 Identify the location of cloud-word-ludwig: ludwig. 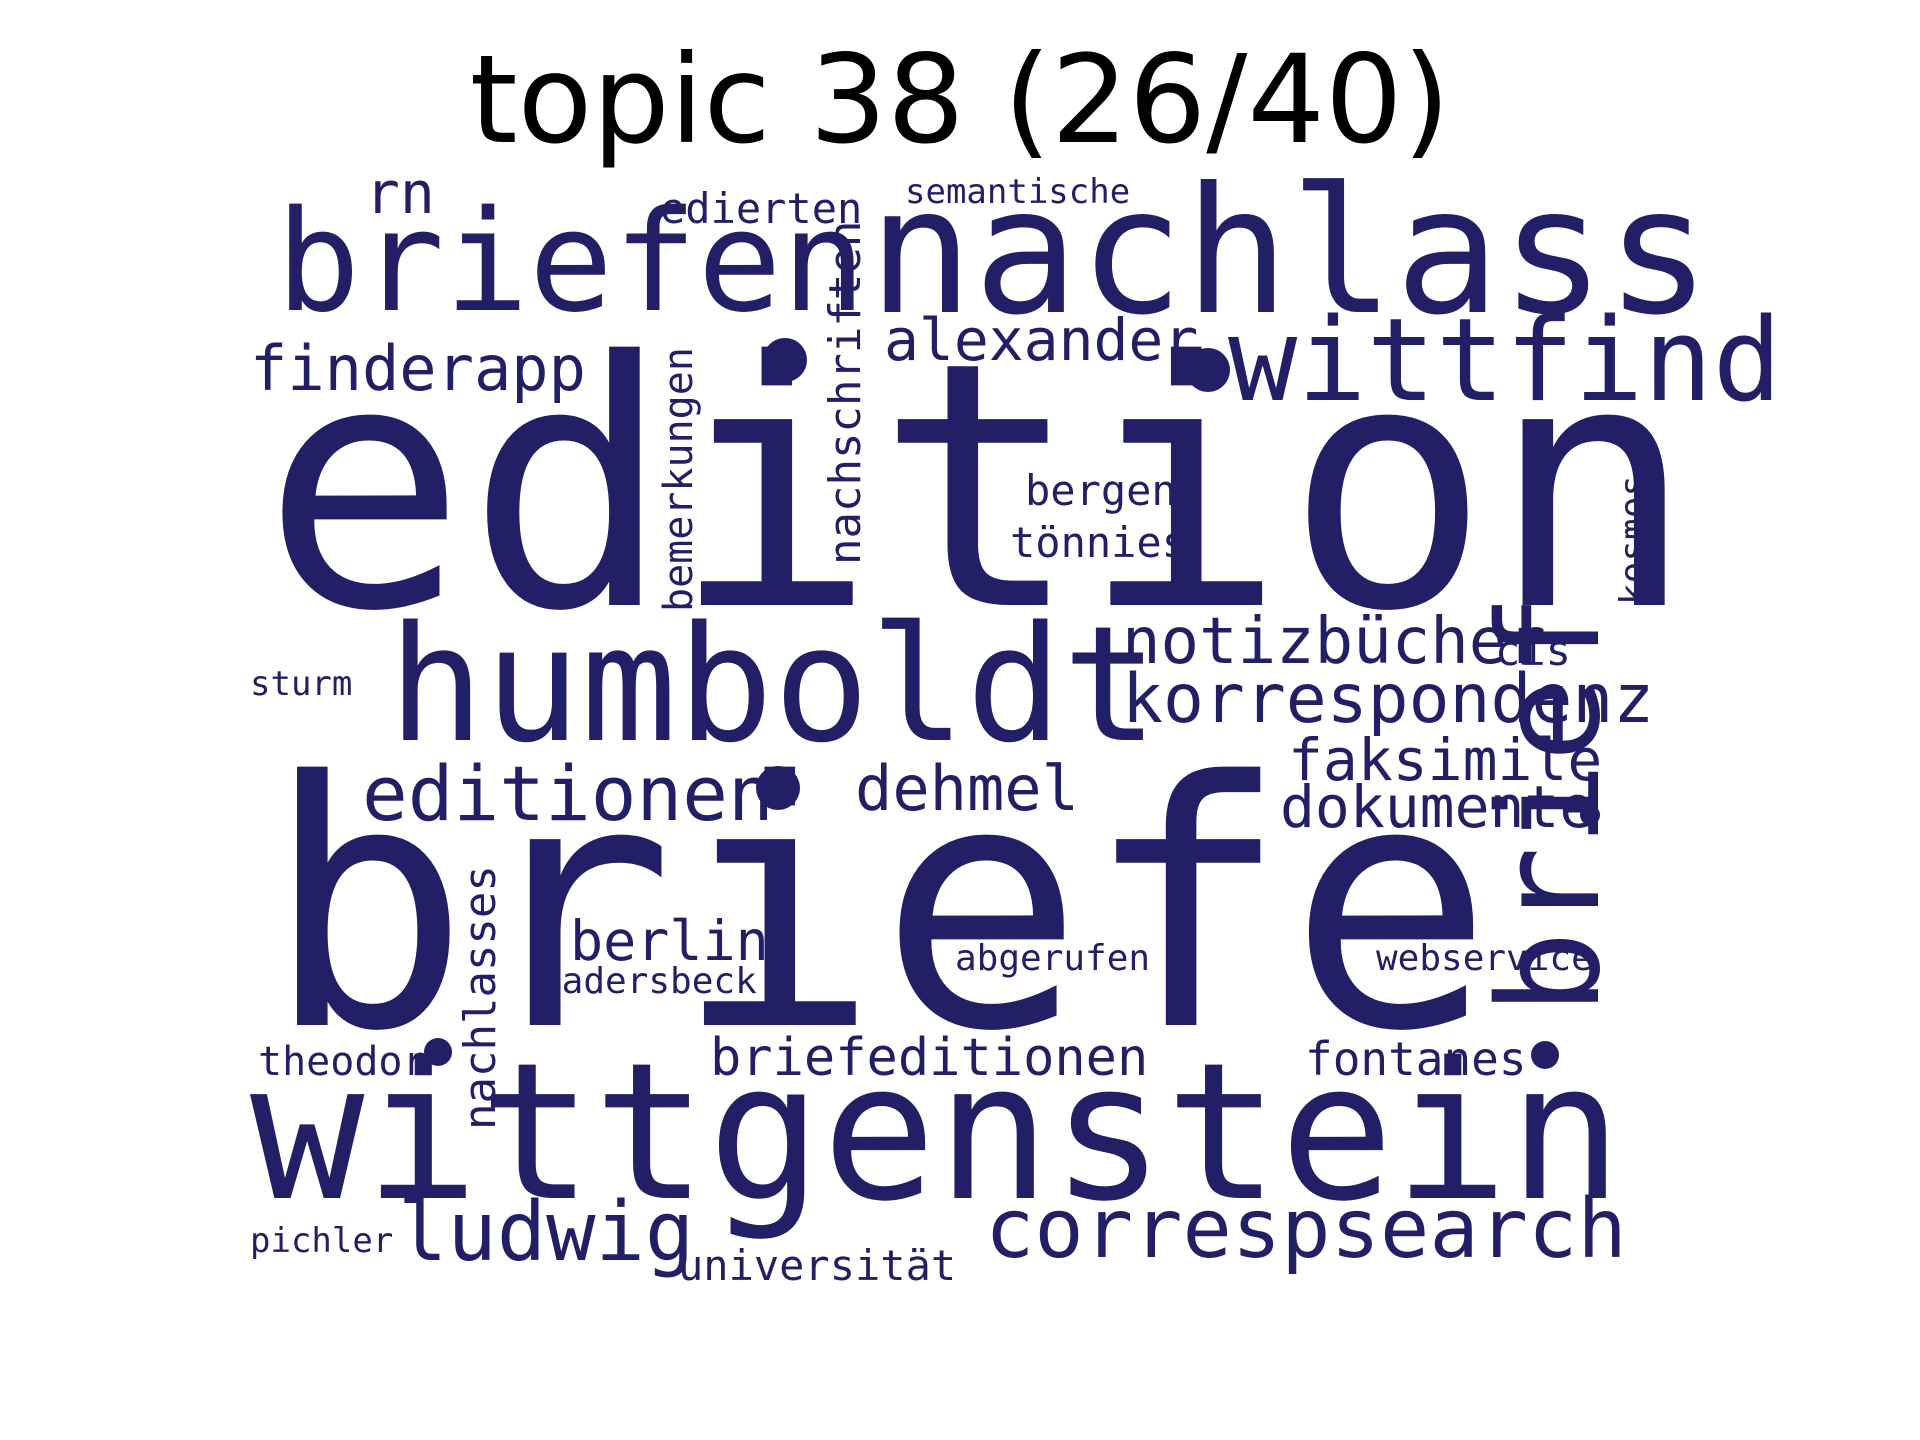
(546, 1232).